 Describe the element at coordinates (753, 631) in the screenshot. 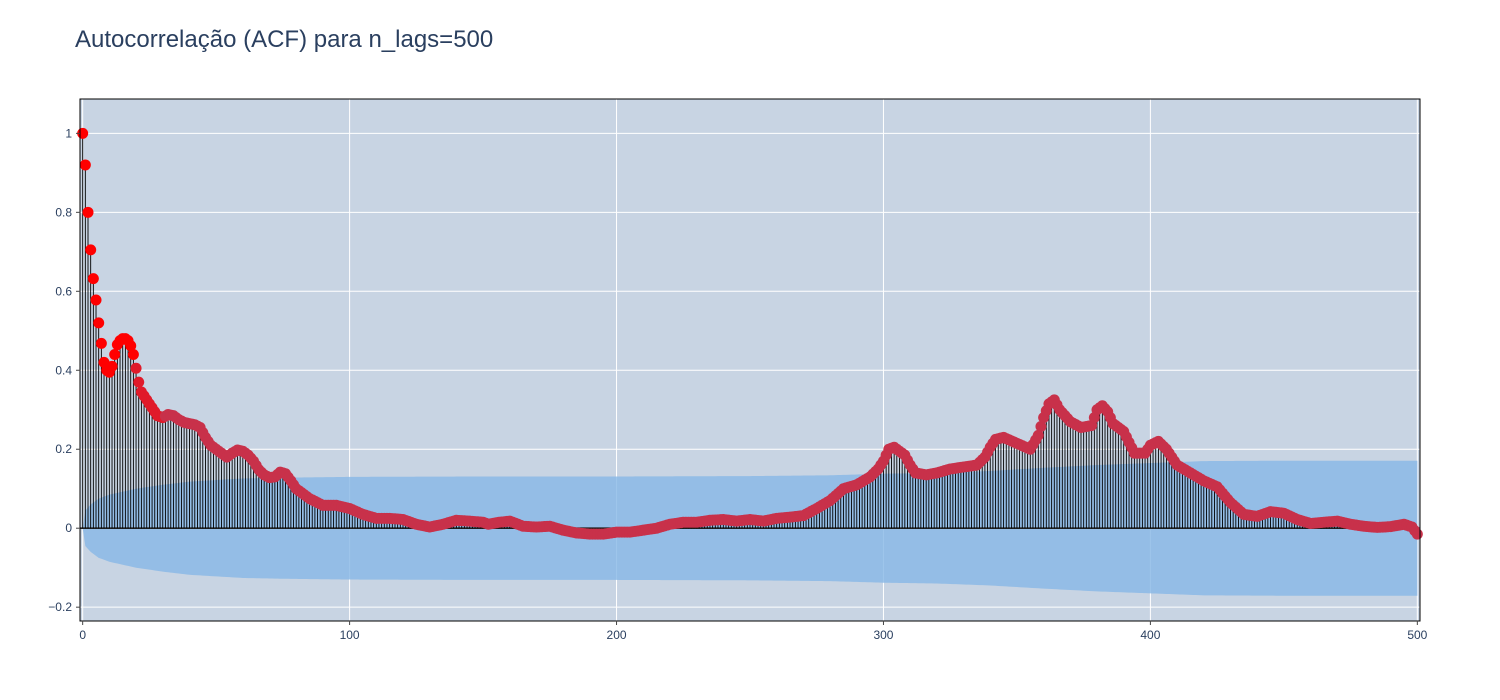

I see `x-axis-ticks: 0 100 200 300 400 500` at that location.